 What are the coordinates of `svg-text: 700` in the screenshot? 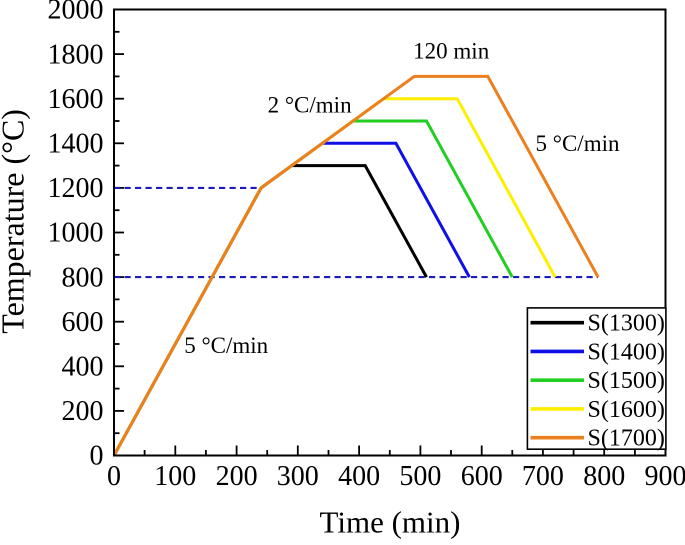 It's located at (543, 476).